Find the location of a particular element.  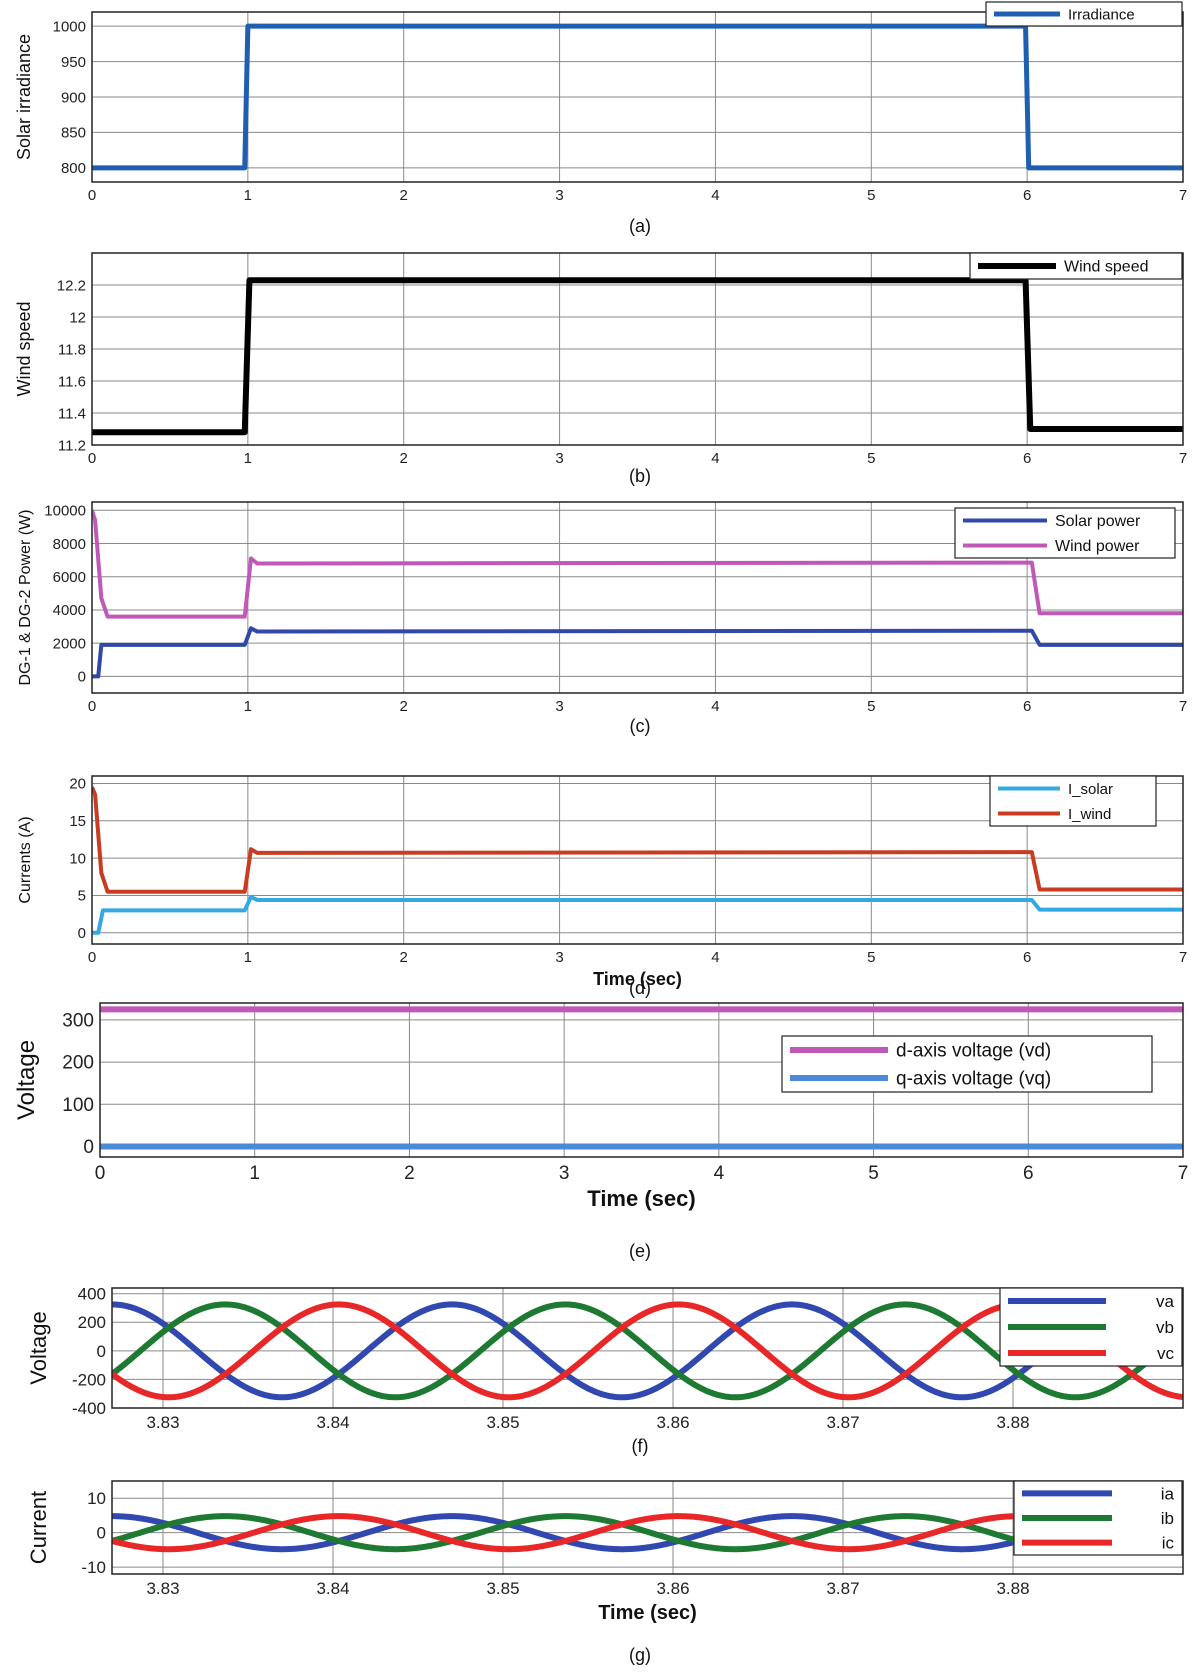

legend: d-axis voltage (vd) q-axis voltage (vq) is located at coordinates (967, 1064).